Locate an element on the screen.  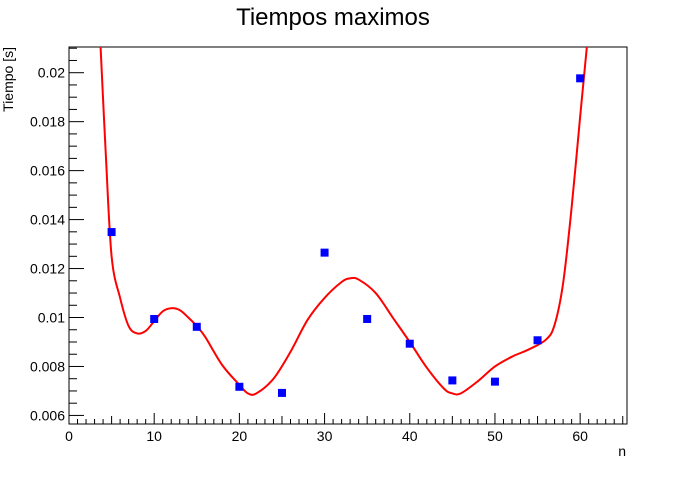
y-tick-label: 0.008 is located at coordinates (47, 366).